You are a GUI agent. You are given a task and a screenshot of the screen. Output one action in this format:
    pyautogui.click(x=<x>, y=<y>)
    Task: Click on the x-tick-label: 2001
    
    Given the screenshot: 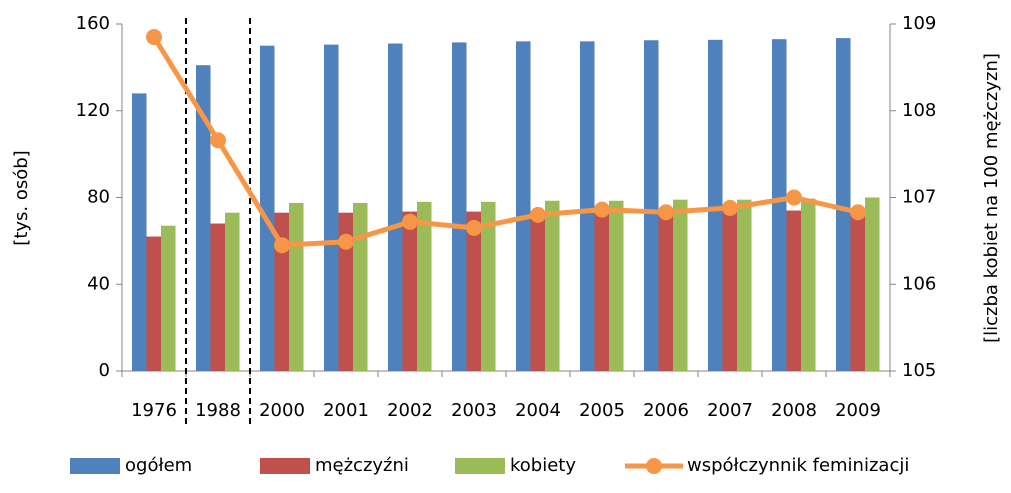 What is the action you would take?
    pyautogui.click(x=346, y=410)
    